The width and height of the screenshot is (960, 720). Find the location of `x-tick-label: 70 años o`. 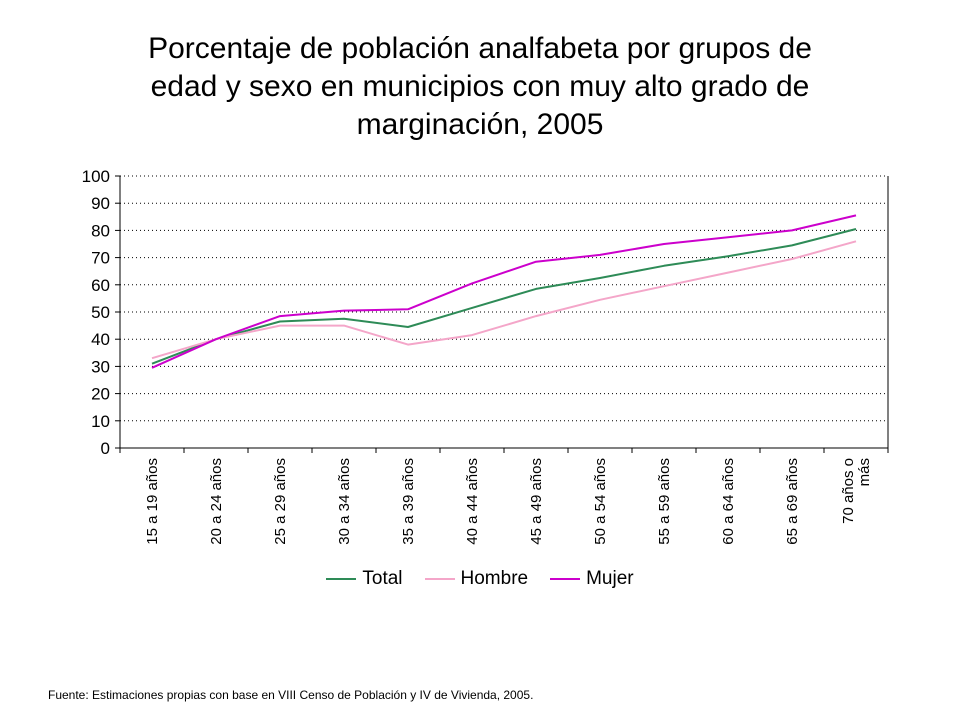

x-tick-label: 70 años o is located at coordinates (848, 491).